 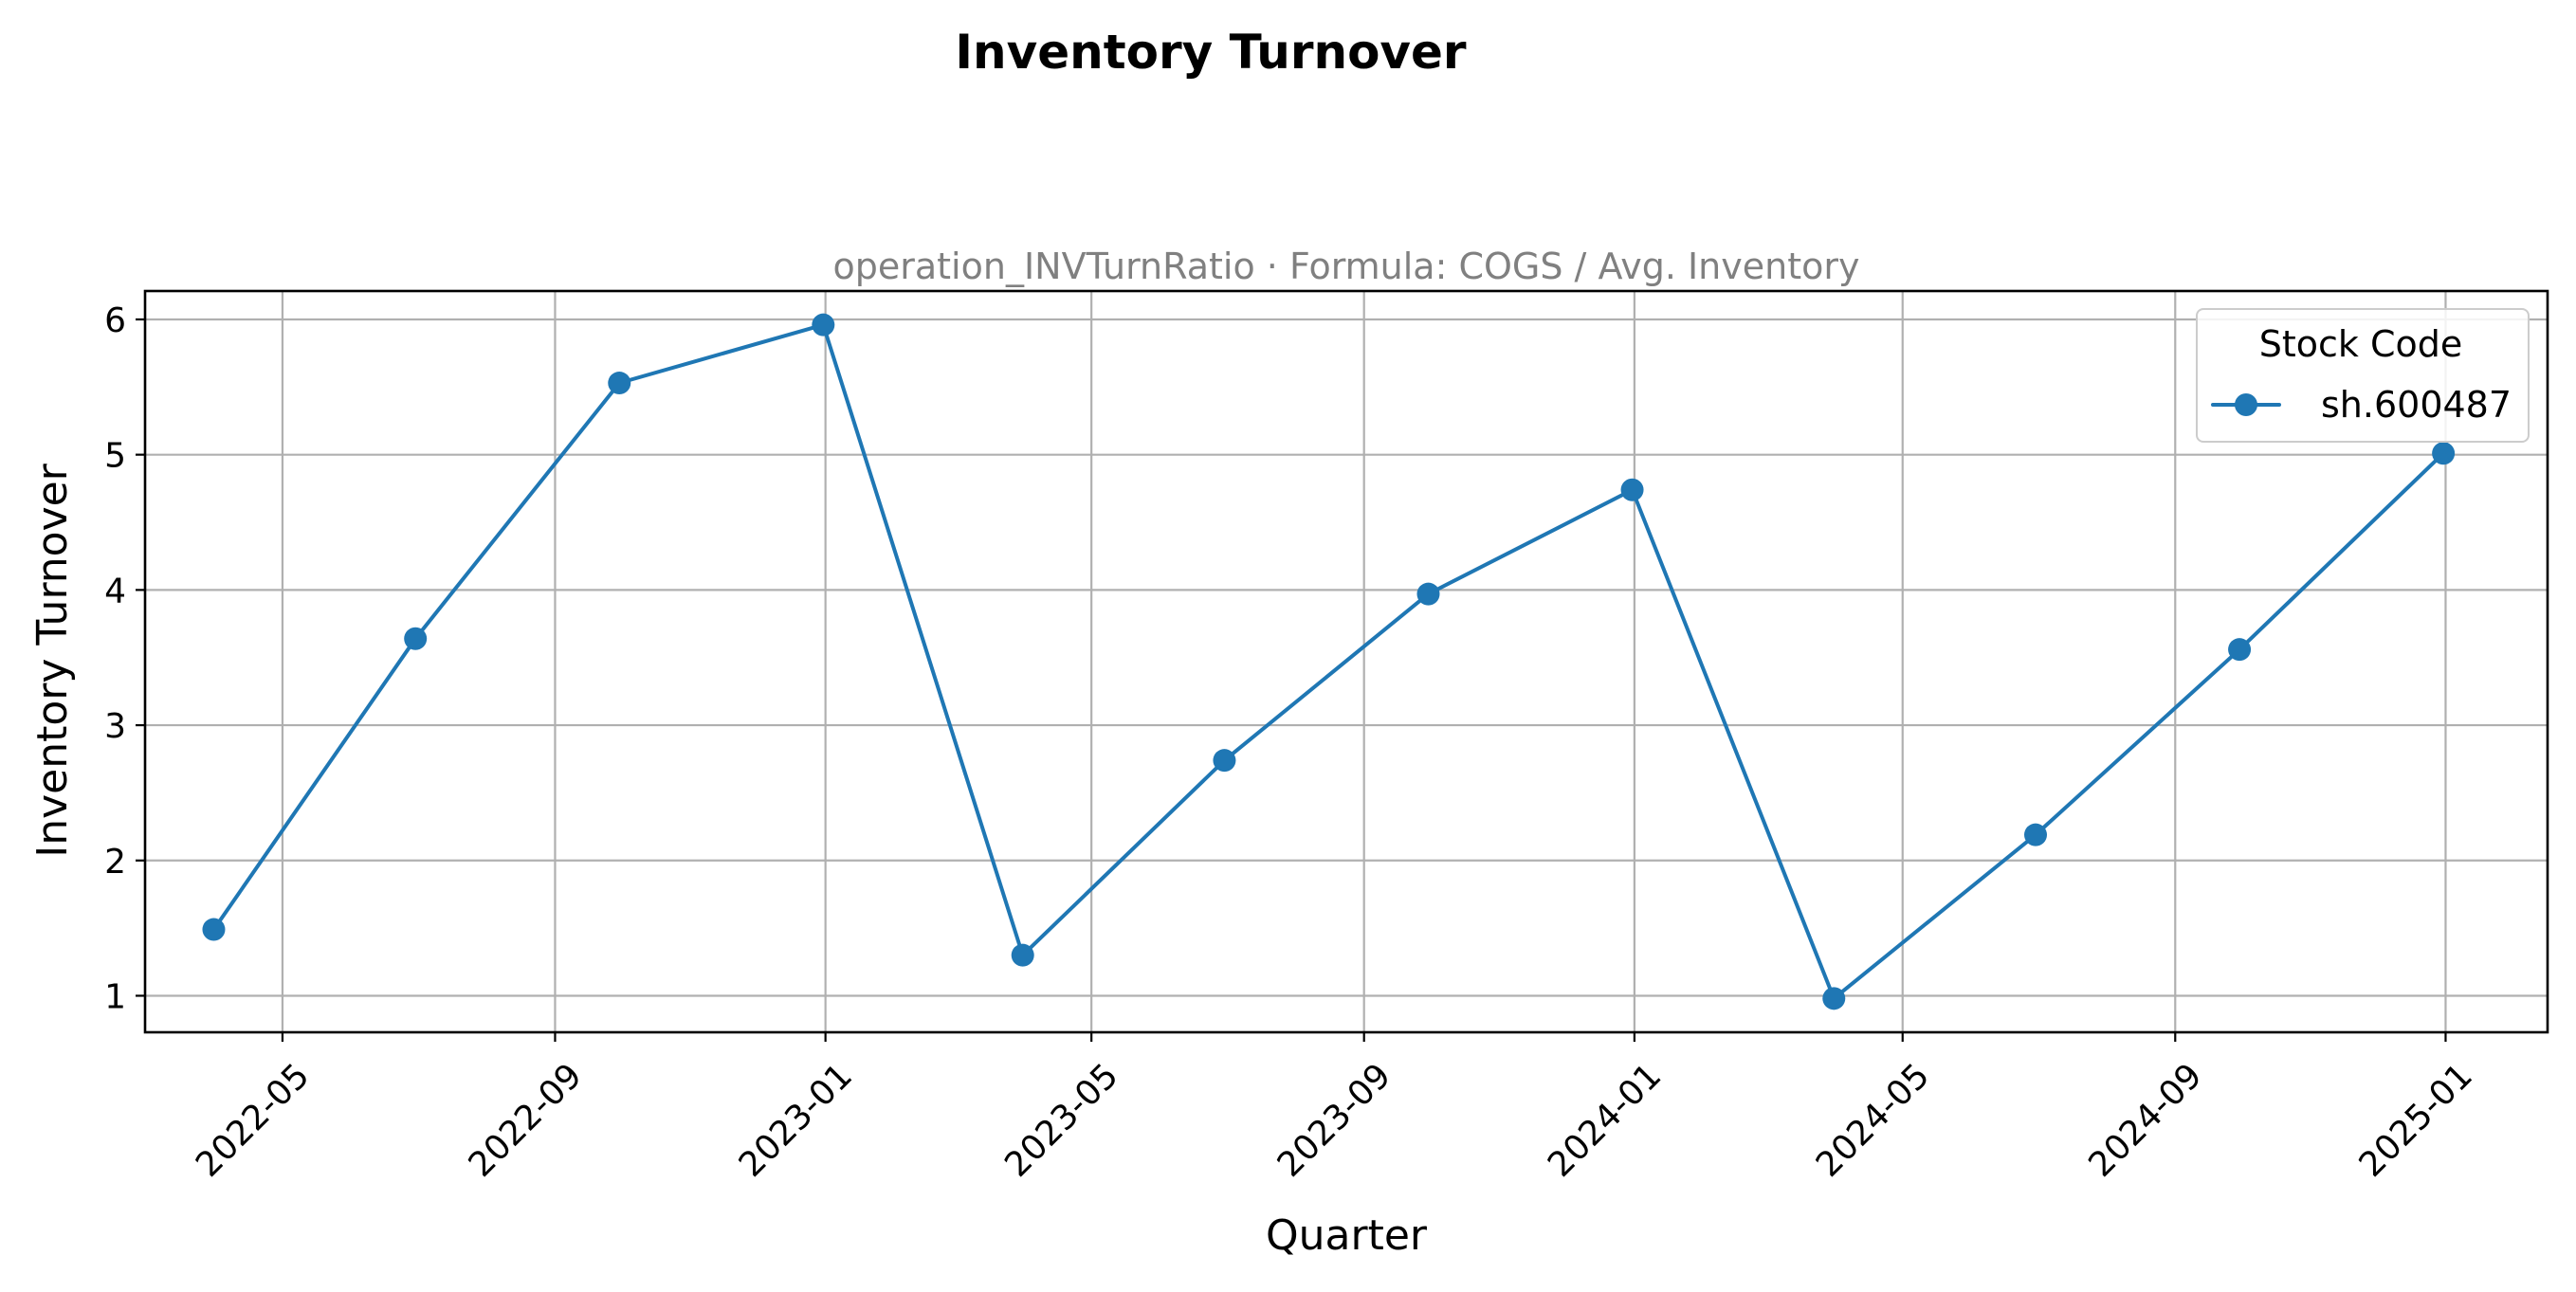 I want to click on legend: Stock Code sh.600487, so click(x=2363, y=375).